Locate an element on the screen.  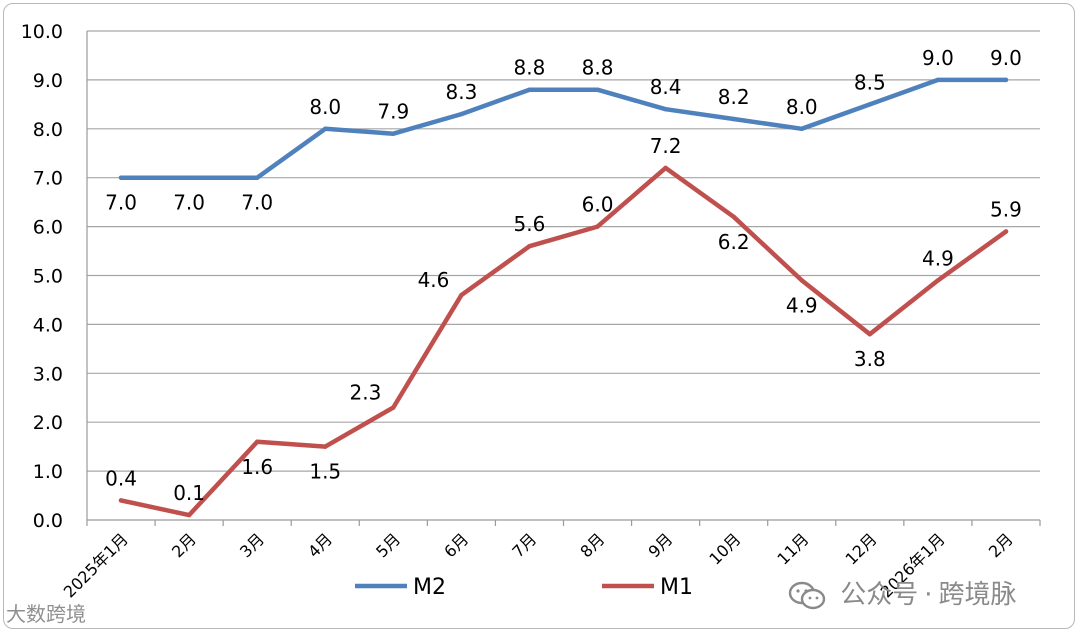
series-line-m2 is located at coordinates (563, 128).